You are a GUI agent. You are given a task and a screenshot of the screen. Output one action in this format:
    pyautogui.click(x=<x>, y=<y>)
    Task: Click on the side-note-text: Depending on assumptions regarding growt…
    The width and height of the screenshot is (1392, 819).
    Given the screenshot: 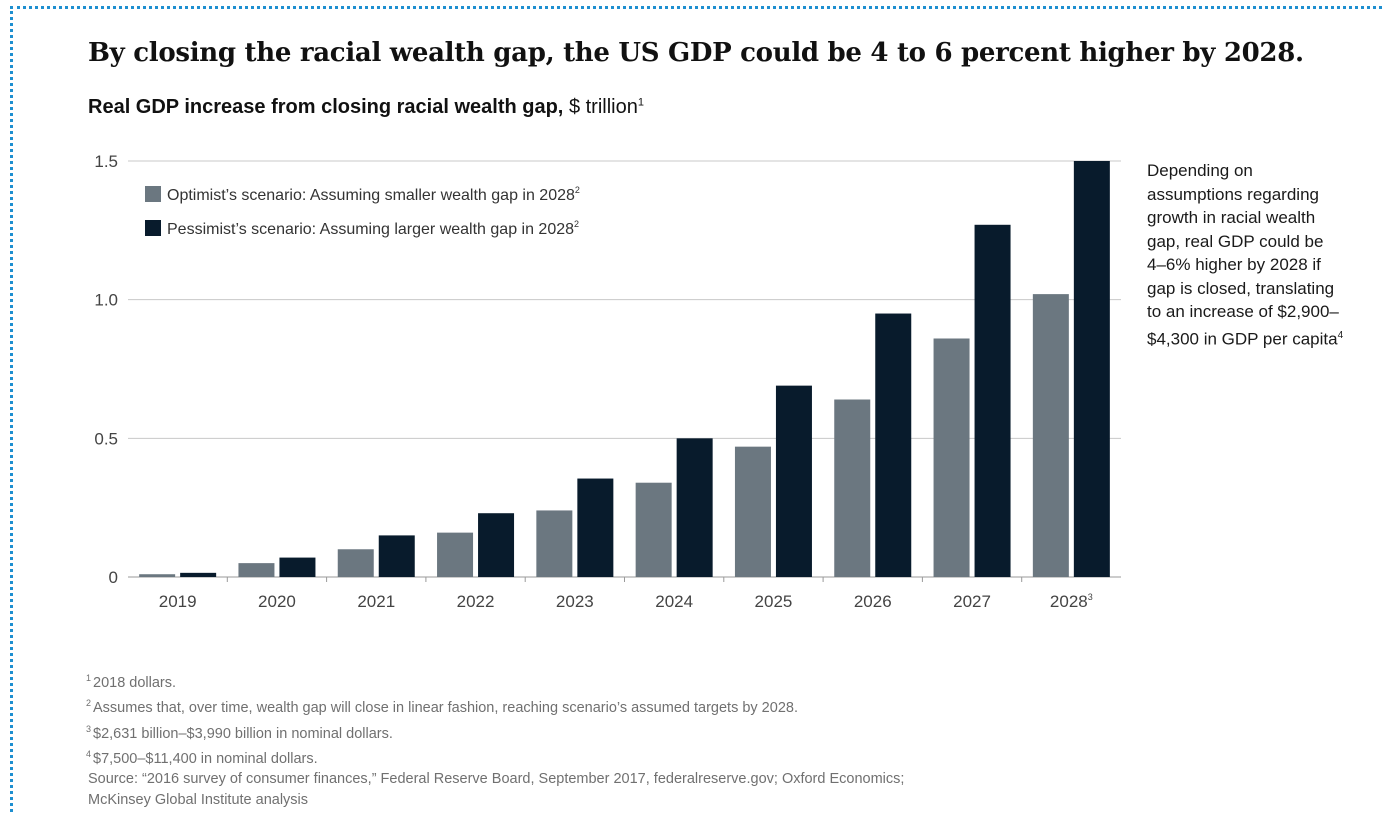 What is the action you would take?
    pyautogui.click(x=1243, y=255)
    